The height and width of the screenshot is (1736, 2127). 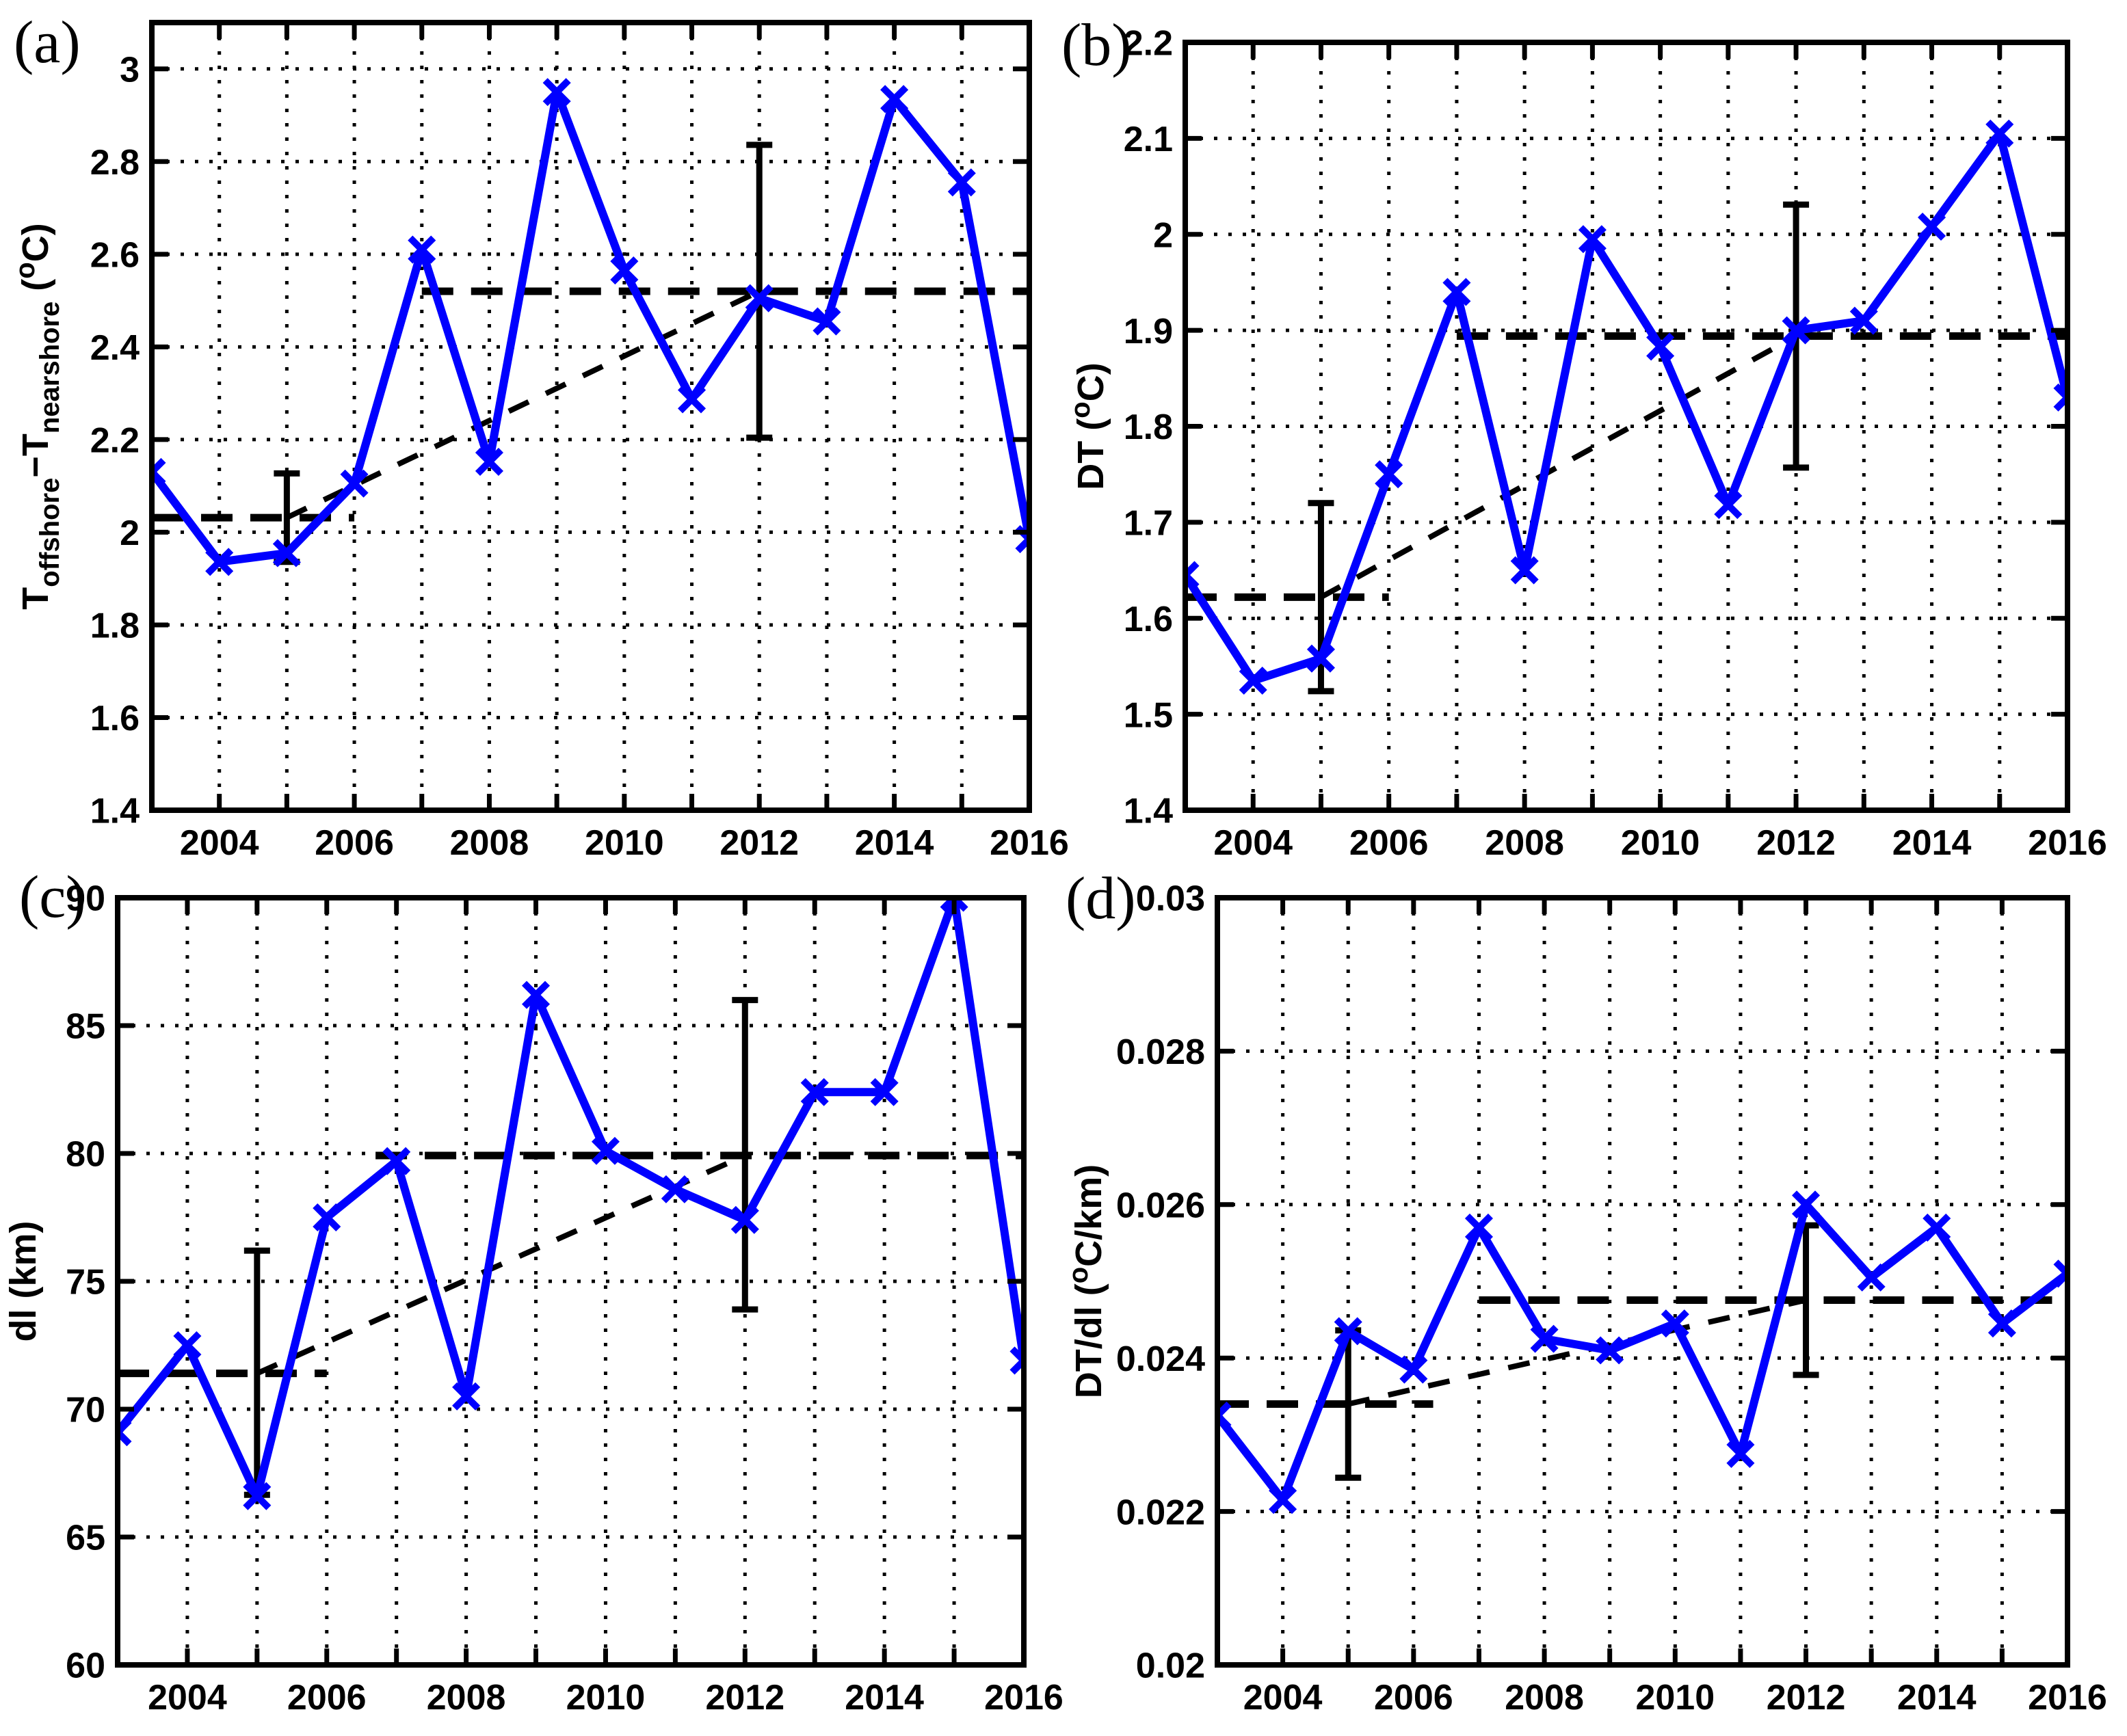 What do you see at coordinates (85, 899) in the screenshot?
I see `y-tick-label: 90` at bounding box center [85, 899].